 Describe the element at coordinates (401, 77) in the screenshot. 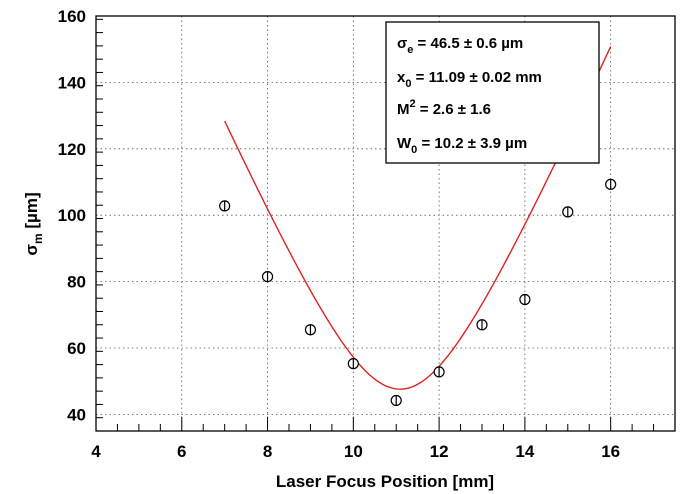

I see `stats-line-symbol: x` at that location.